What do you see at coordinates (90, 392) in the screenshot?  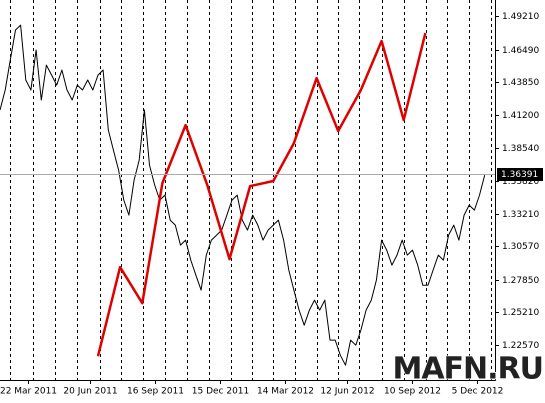 I see `x-tick-label: 20 Jun 2011` at bounding box center [90, 392].